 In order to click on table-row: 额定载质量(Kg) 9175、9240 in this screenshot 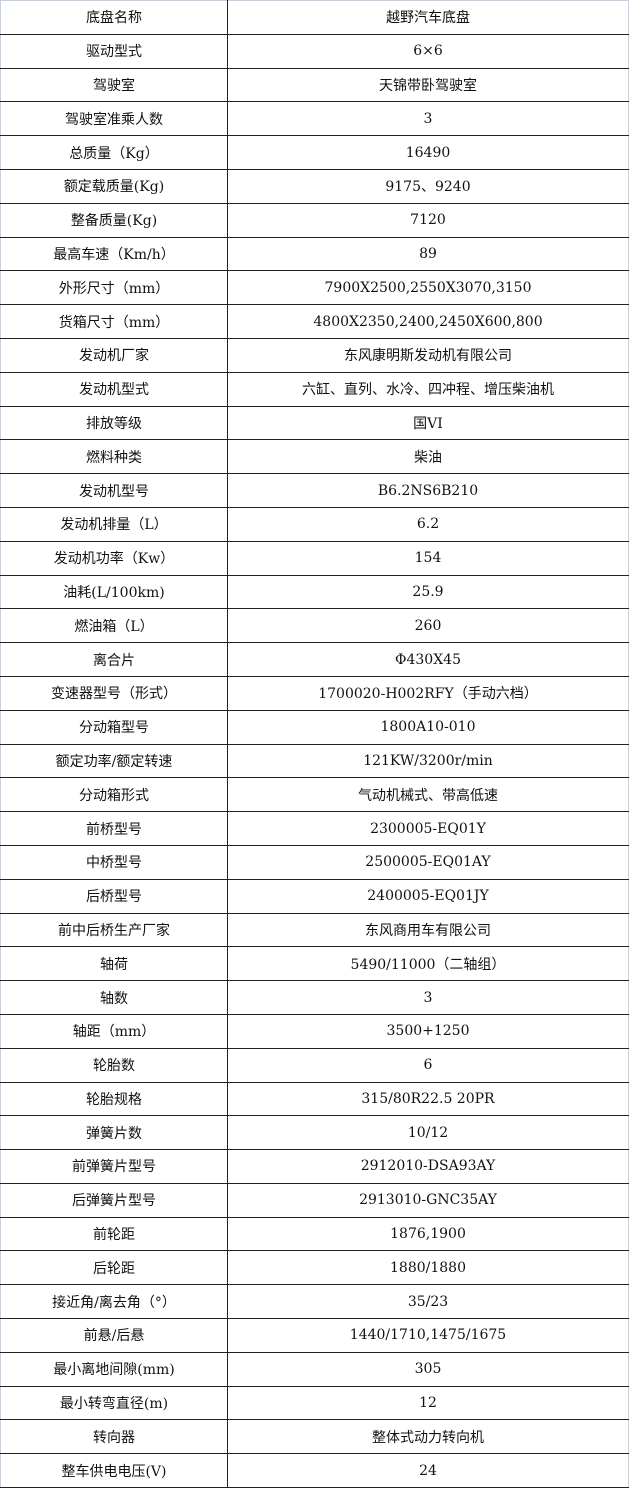, I will do `click(314, 186)`.